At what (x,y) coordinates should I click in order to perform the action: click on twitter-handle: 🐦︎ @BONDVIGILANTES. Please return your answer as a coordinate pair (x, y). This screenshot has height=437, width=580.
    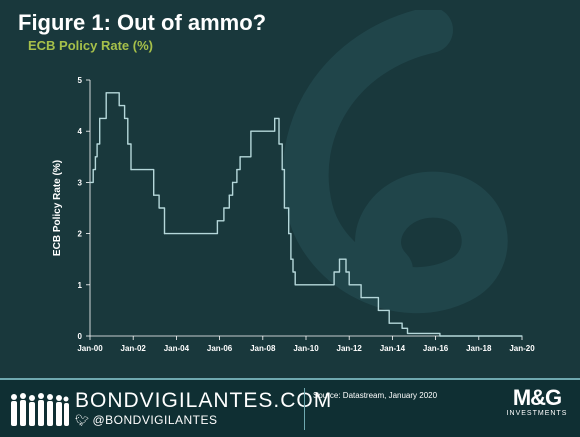
    Looking at the image, I should click on (146, 420).